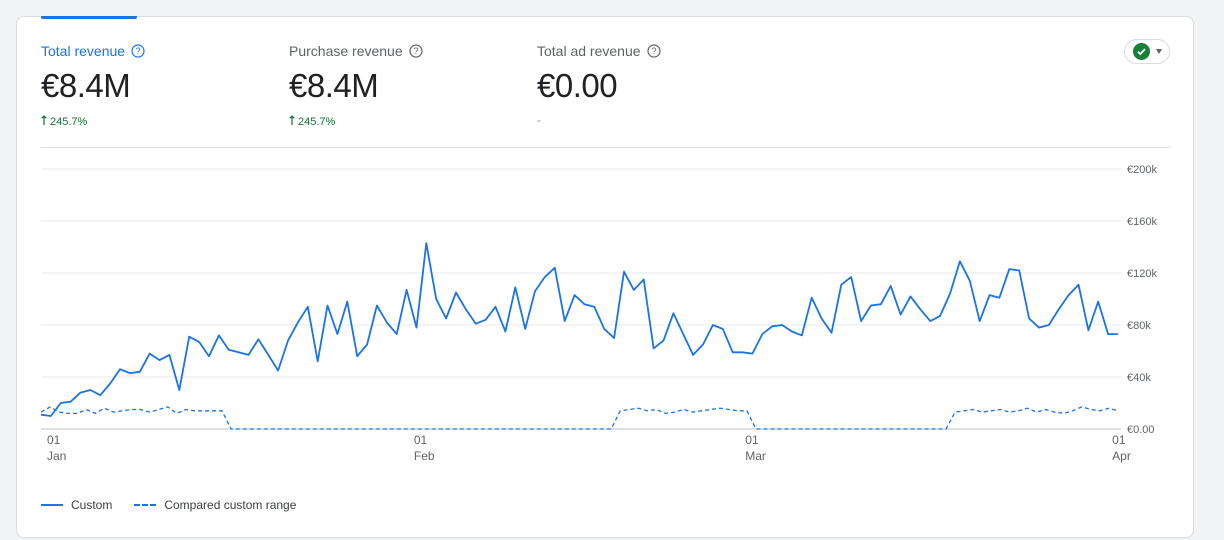 The width and height of the screenshot is (1224, 540). I want to click on y-tick-label: €160k, so click(1142, 222).